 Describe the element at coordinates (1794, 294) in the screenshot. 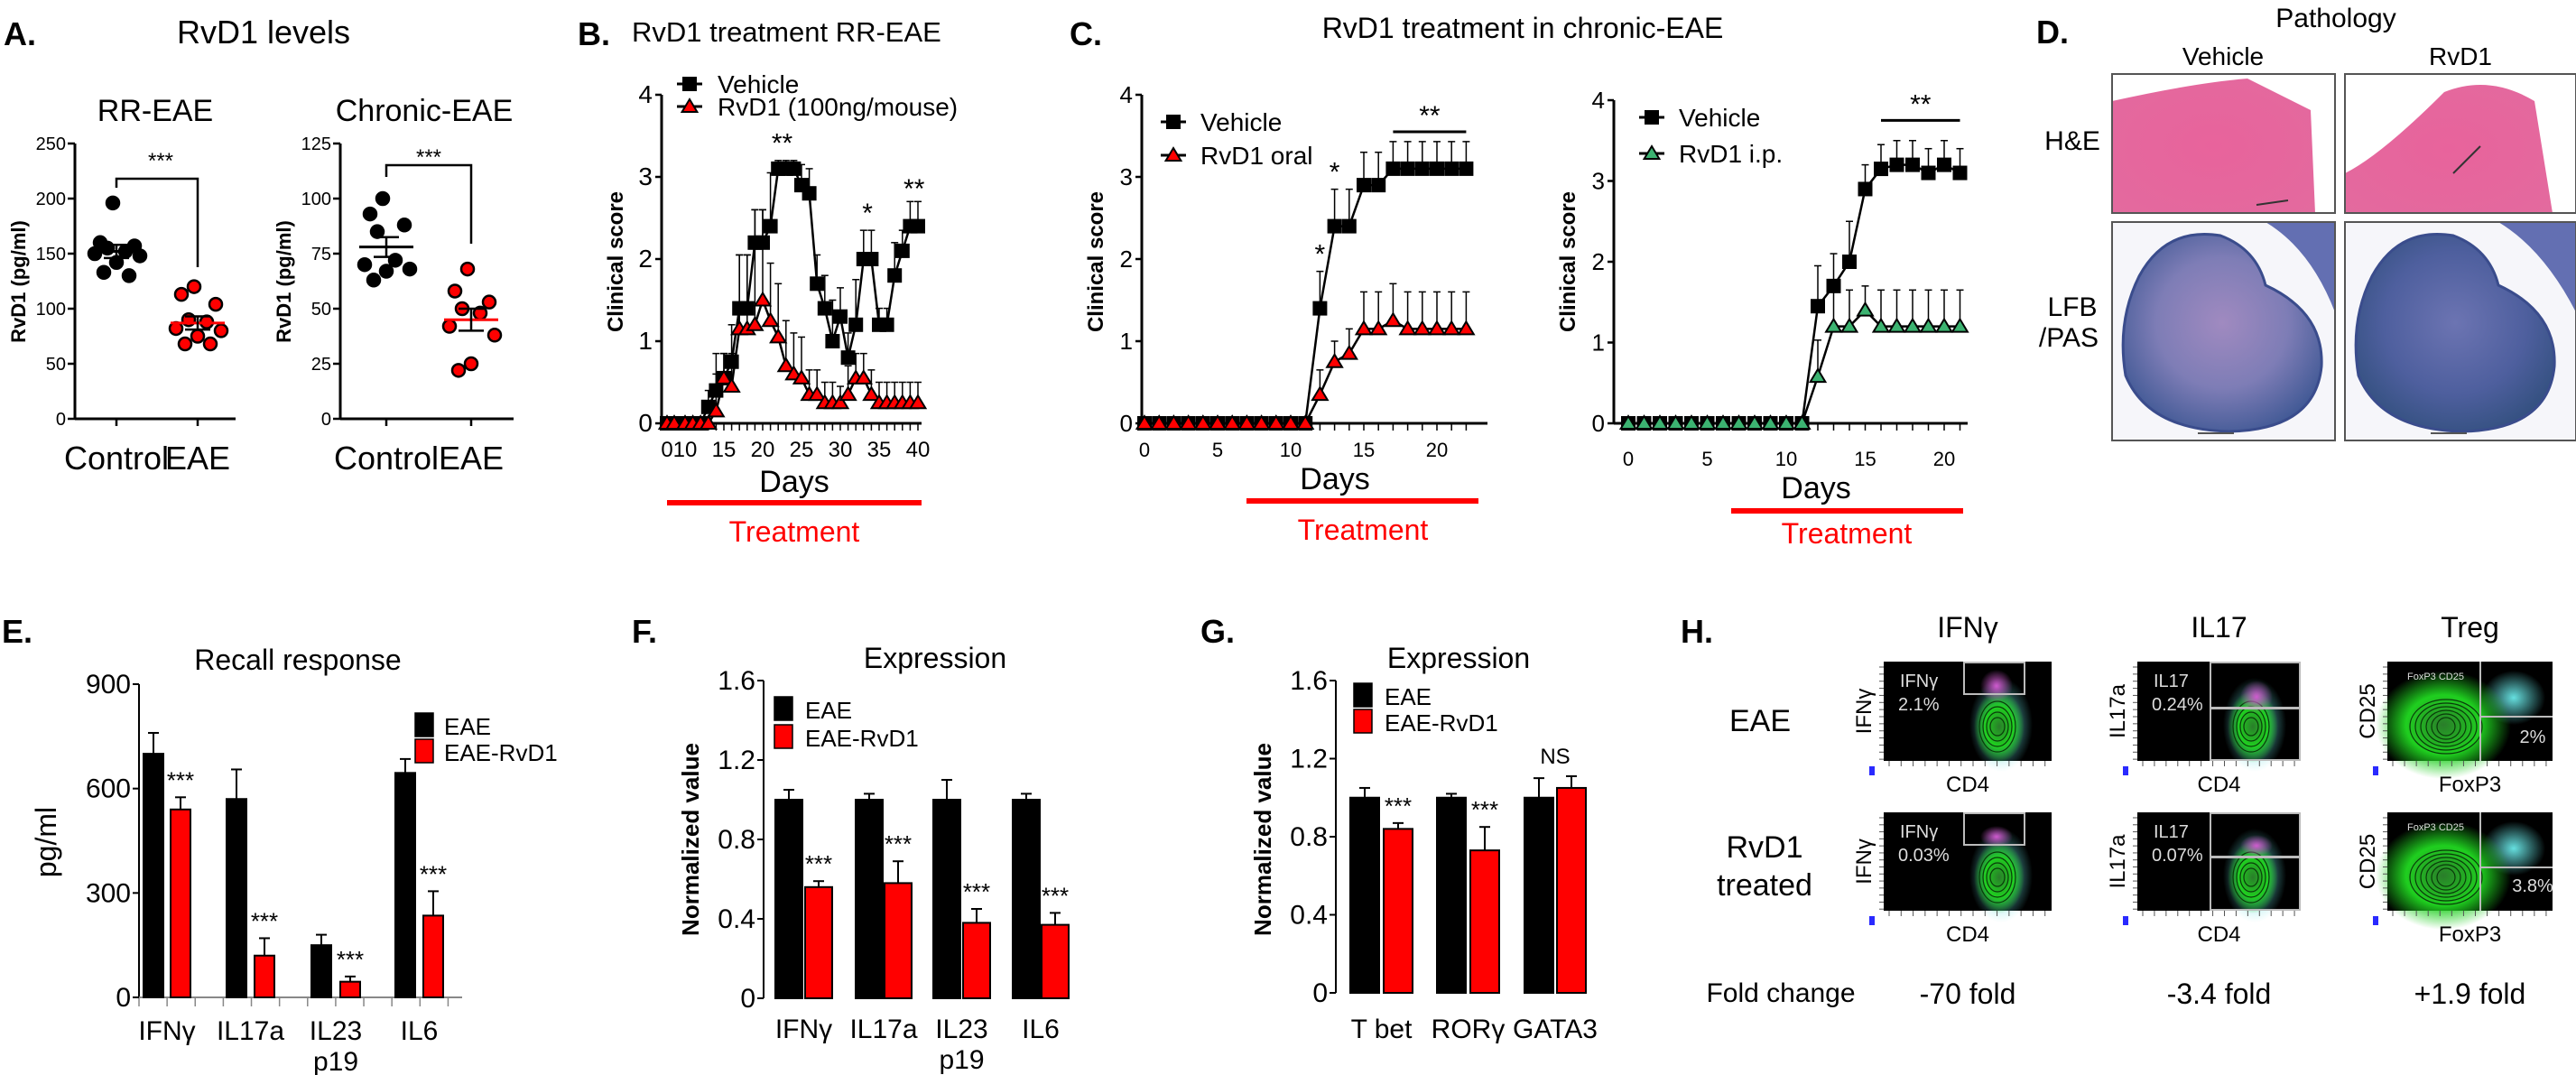

I see `series-line` at that location.